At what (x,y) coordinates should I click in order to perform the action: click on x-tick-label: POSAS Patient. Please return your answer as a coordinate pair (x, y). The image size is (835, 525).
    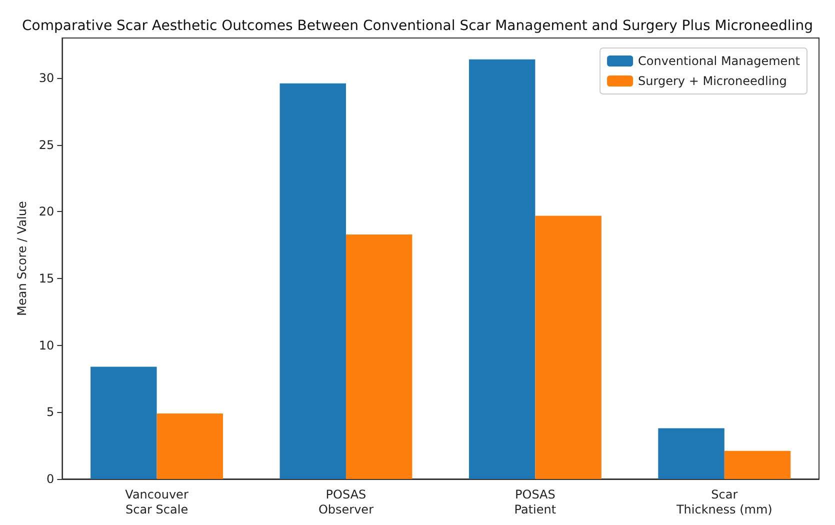
    Looking at the image, I should click on (535, 502).